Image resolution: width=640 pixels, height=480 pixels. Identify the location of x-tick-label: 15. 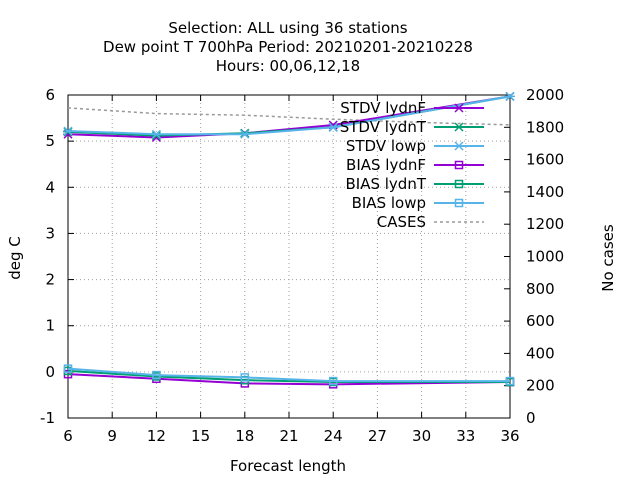
(200, 436).